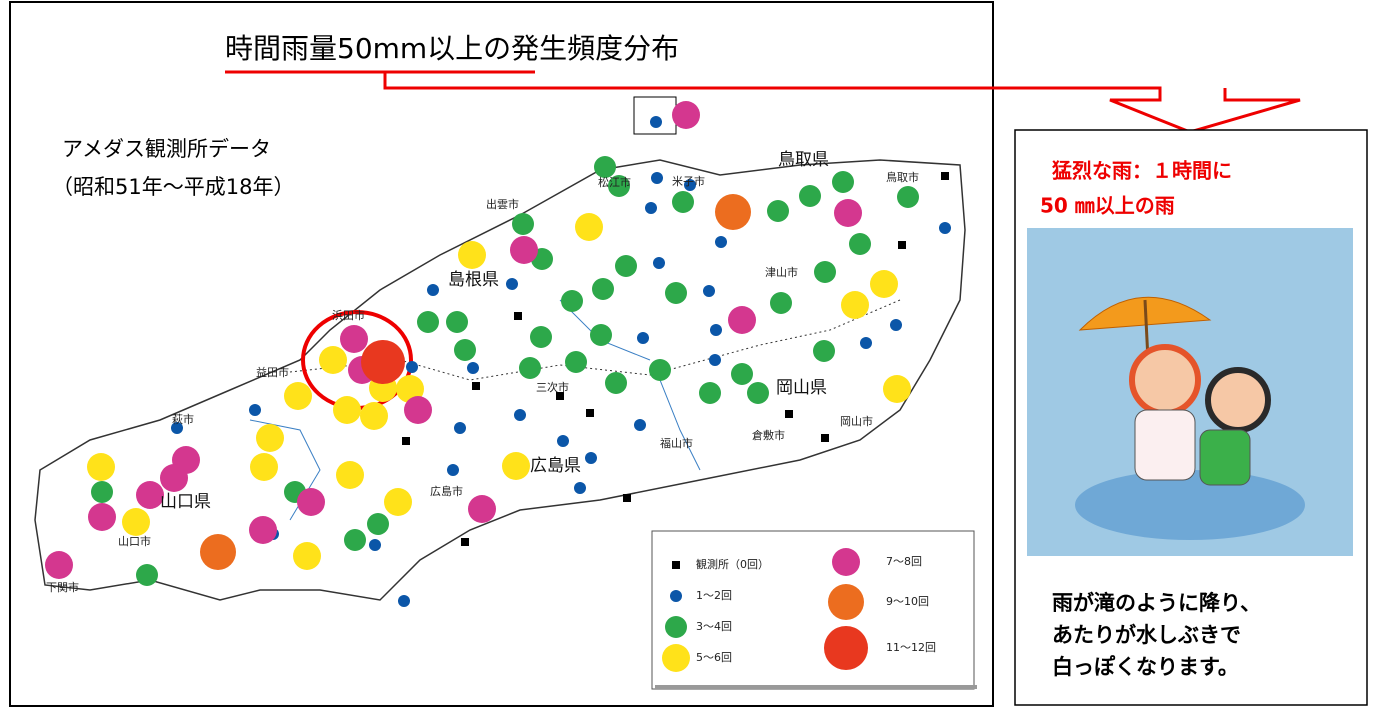  Describe the element at coordinates (911, 647) in the screenshot. I see `legend-label: 11～12回` at that location.